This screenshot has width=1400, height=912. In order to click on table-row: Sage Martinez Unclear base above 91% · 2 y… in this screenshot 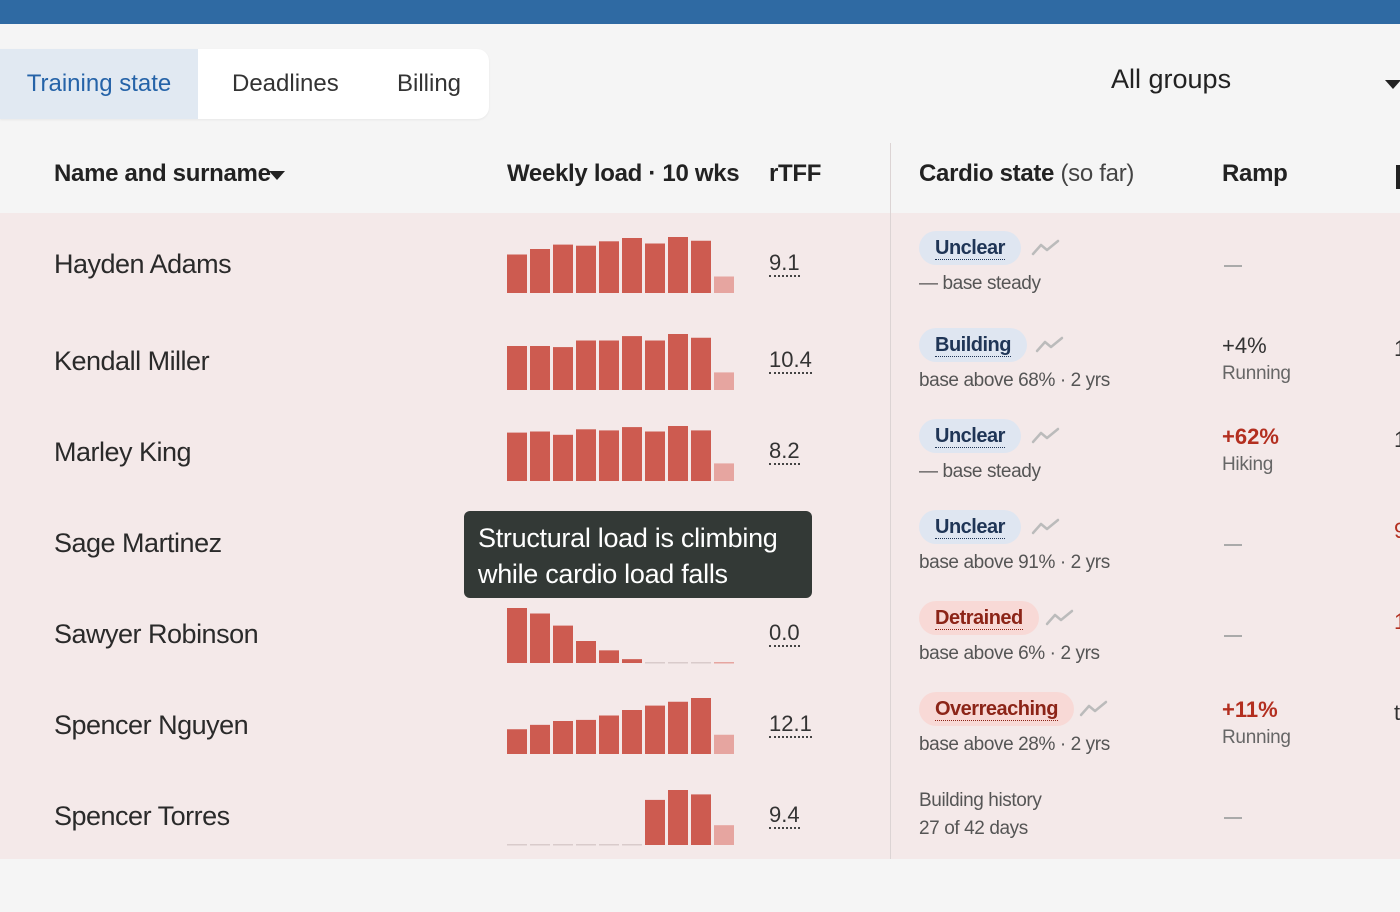, I will do `click(700, 543)`.